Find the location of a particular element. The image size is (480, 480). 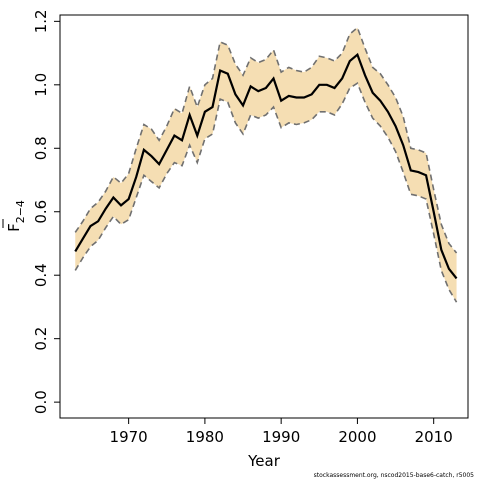

x-tick-label: 2010 is located at coordinates (434, 437).